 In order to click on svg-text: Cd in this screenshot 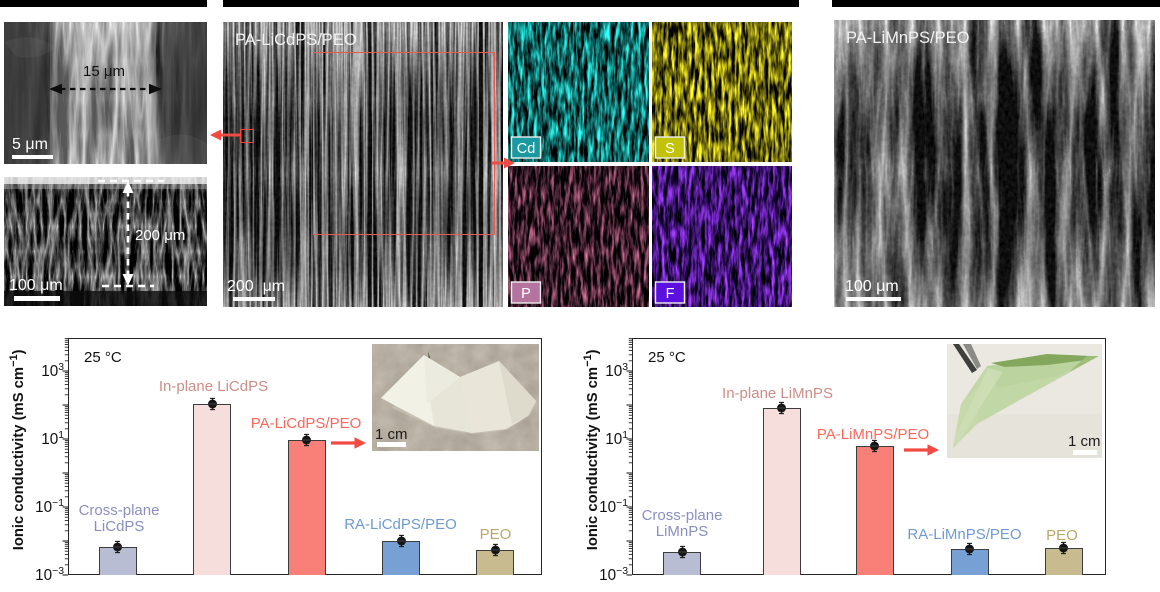, I will do `click(526, 149)`.